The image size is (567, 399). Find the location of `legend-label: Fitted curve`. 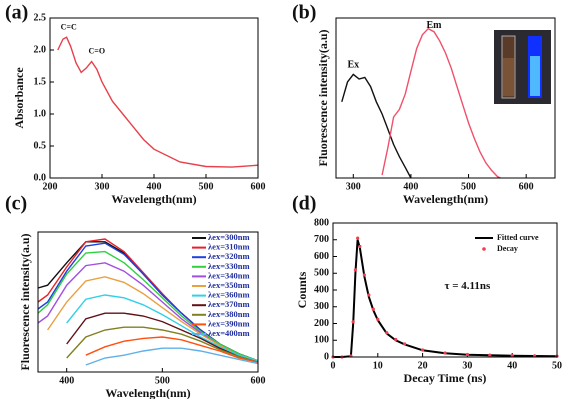

legend-label: Fitted curve is located at coordinates (518, 237).